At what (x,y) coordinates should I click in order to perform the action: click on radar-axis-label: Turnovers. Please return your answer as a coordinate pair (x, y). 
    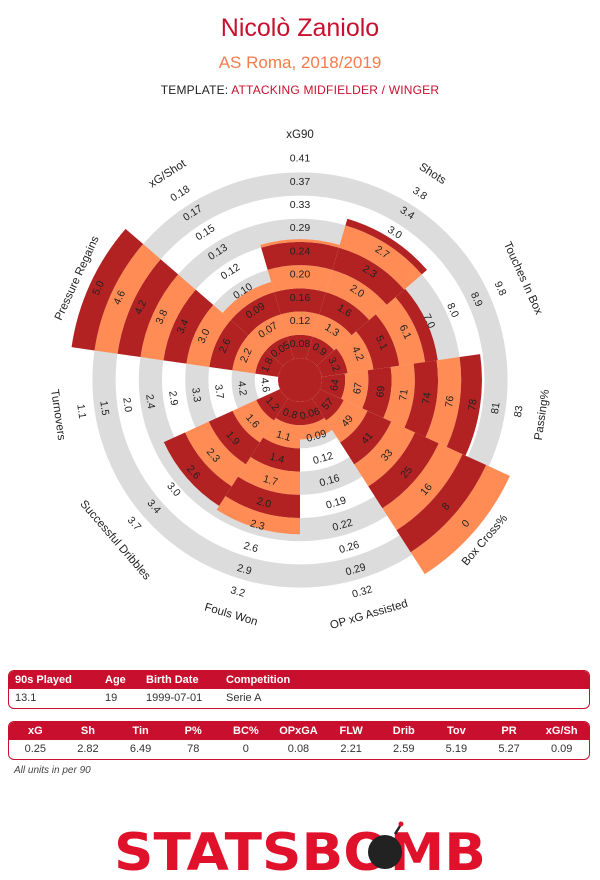
    Looking at the image, I should click on (57, 415).